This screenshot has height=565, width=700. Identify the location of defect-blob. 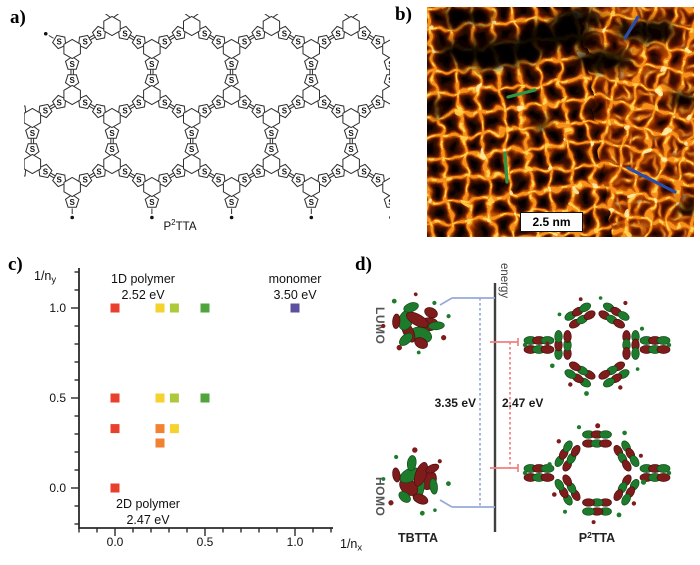
(467, 18).